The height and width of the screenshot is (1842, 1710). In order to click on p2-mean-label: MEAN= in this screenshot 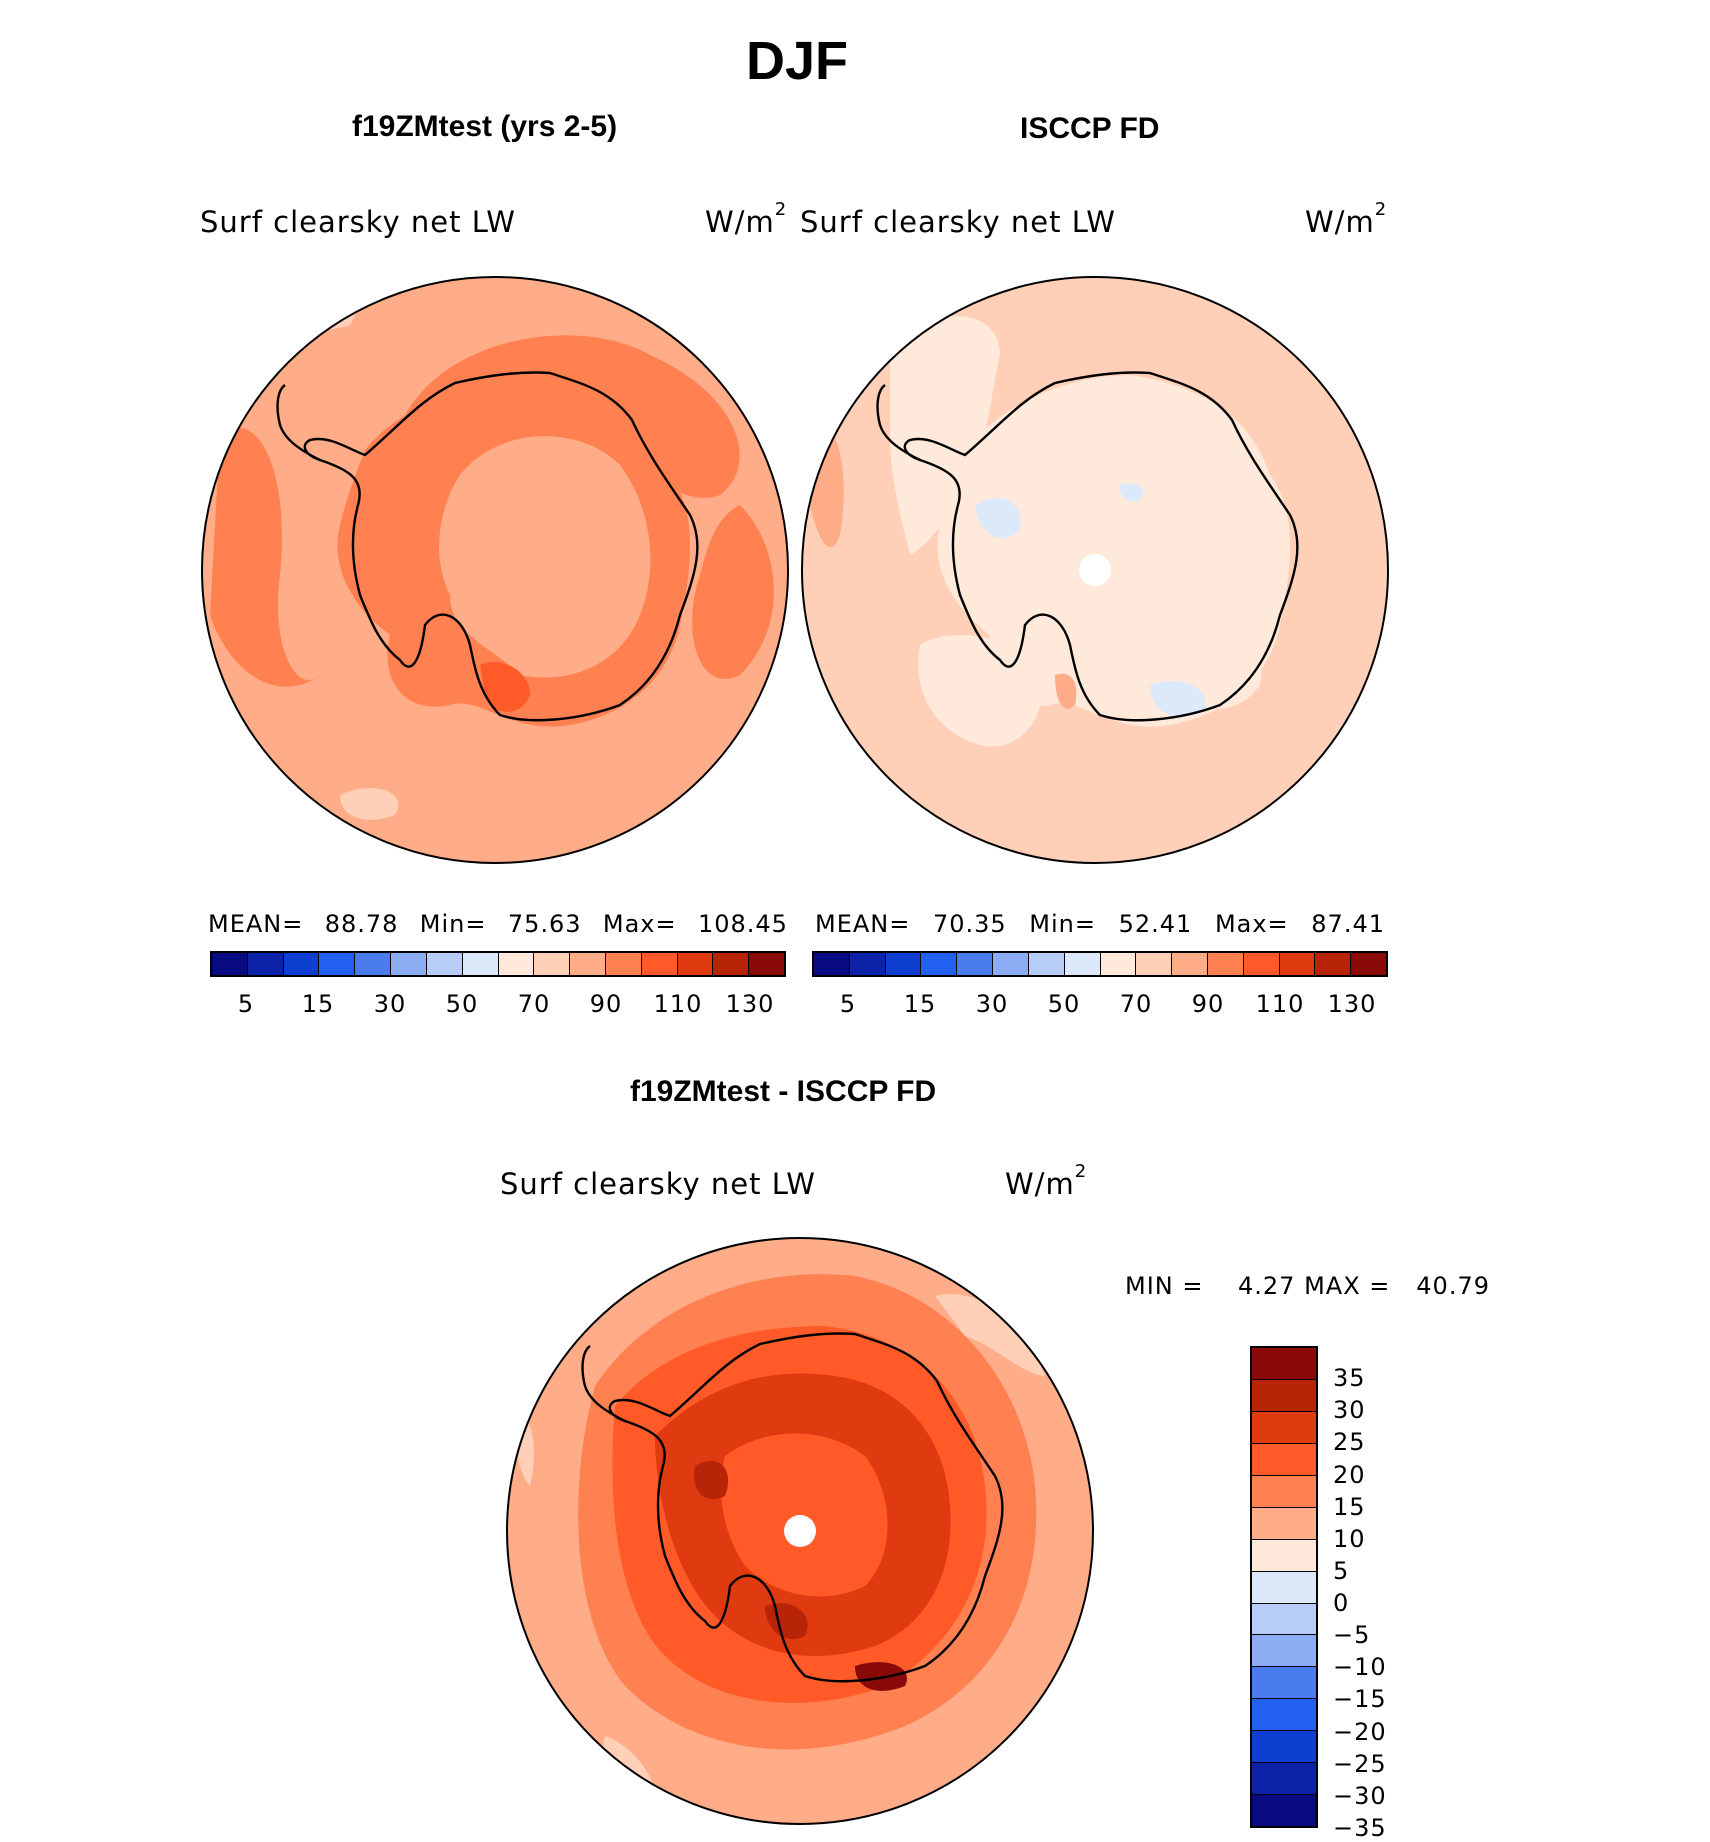, I will do `click(863, 924)`.